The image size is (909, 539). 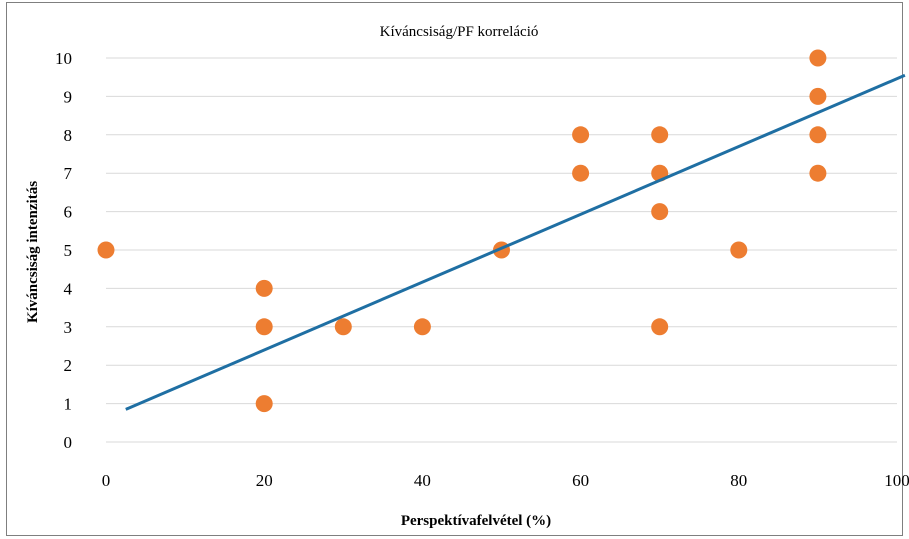 I want to click on y-tick-label: 3, so click(x=68, y=327).